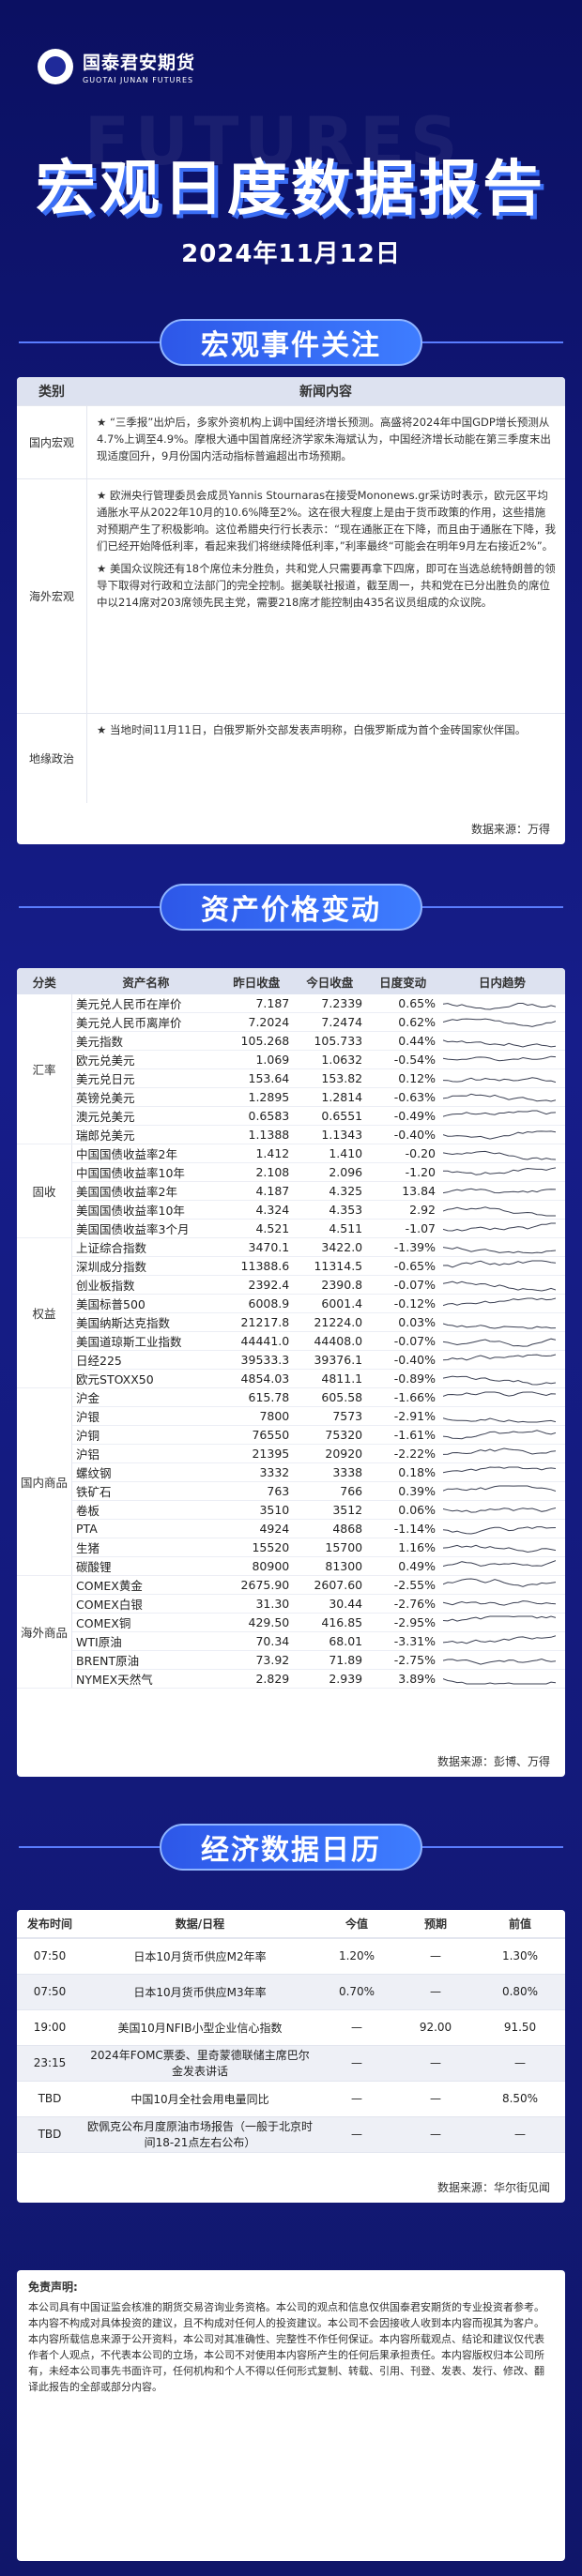 This screenshot has width=582, height=2576. Describe the element at coordinates (356, 1956) in the screenshot. I see `calendar-actual: 1.20%` at that location.